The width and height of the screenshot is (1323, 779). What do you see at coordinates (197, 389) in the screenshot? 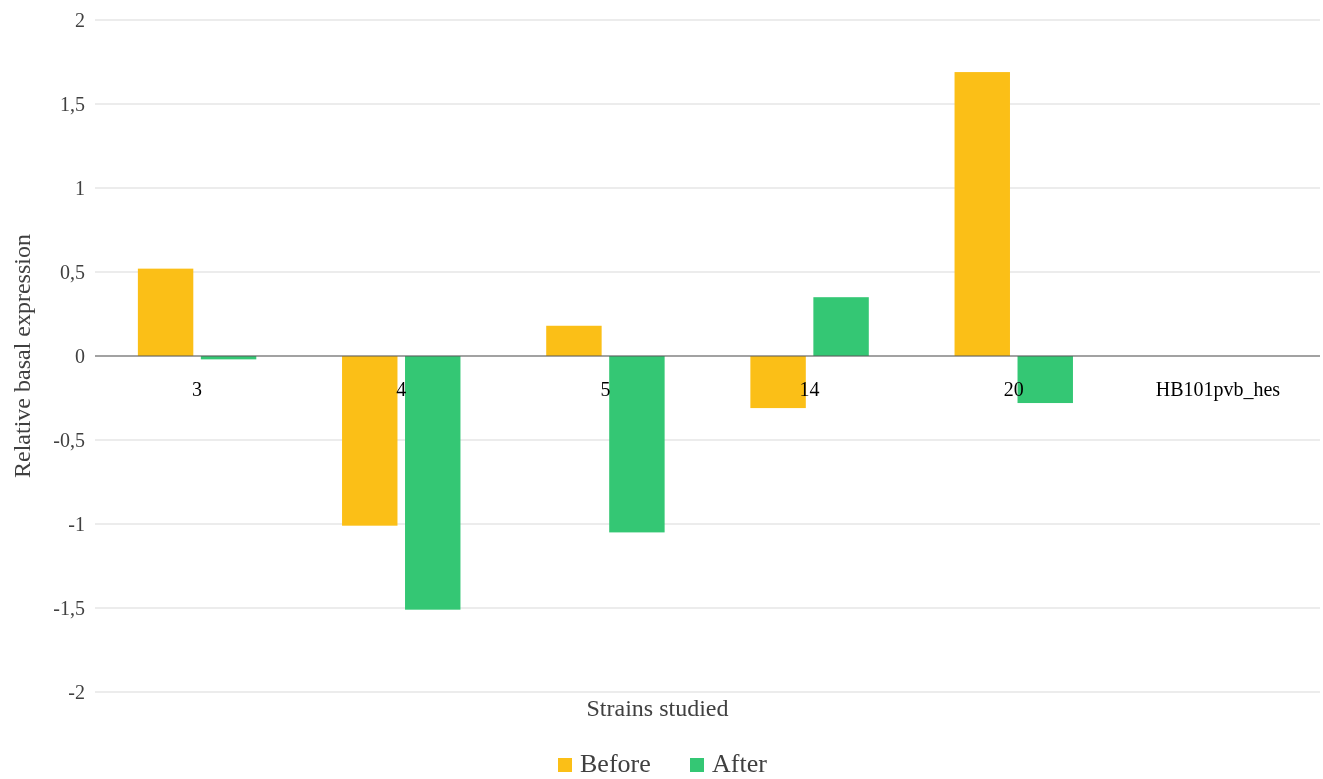
I see `x-tick-label: 3` at bounding box center [197, 389].